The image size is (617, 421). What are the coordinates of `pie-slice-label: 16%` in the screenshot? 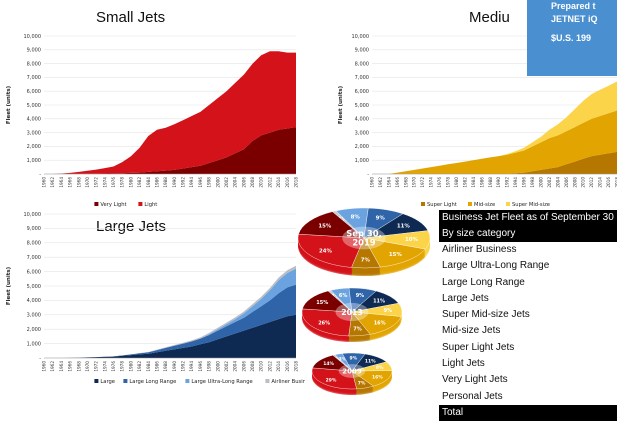 It's located at (380, 324).